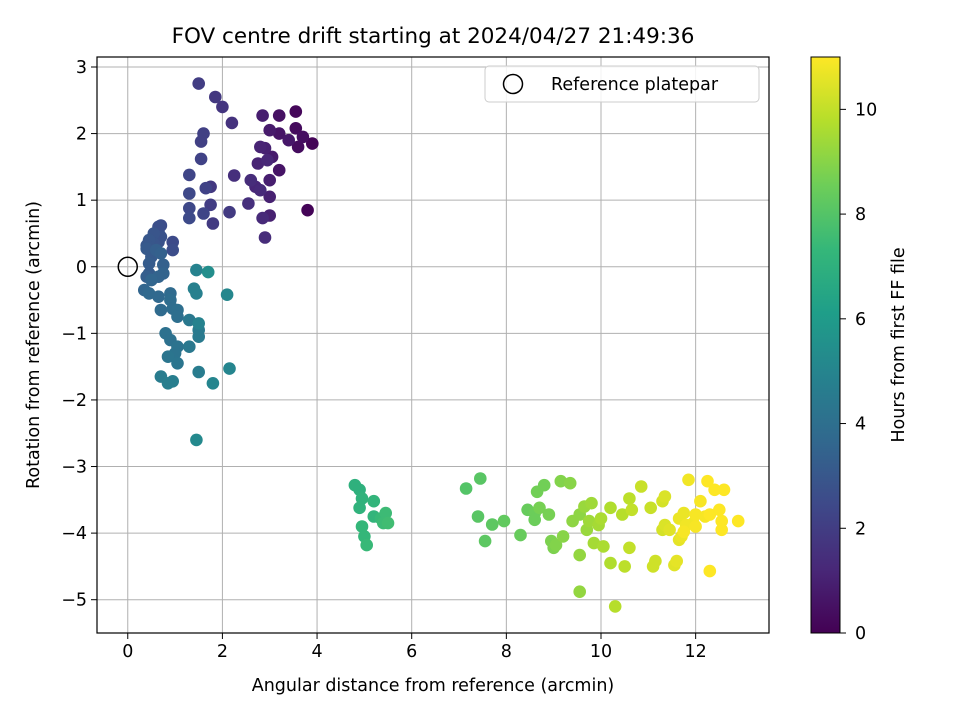 The width and height of the screenshot is (960, 720). Describe the element at coordinates (127, 652) in the screenshot. I see `x-tick-label: 0` at that location.